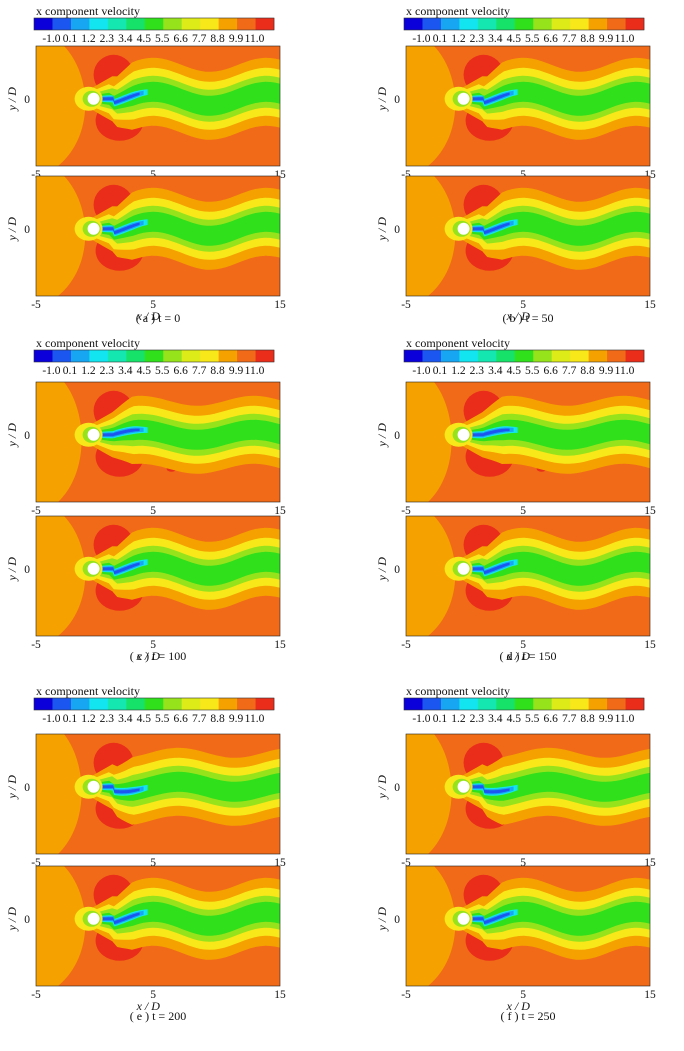 This screenshot has height=1051, width=684. I want to click on colorbar-tick-label: 1.2, so click(458, 39).